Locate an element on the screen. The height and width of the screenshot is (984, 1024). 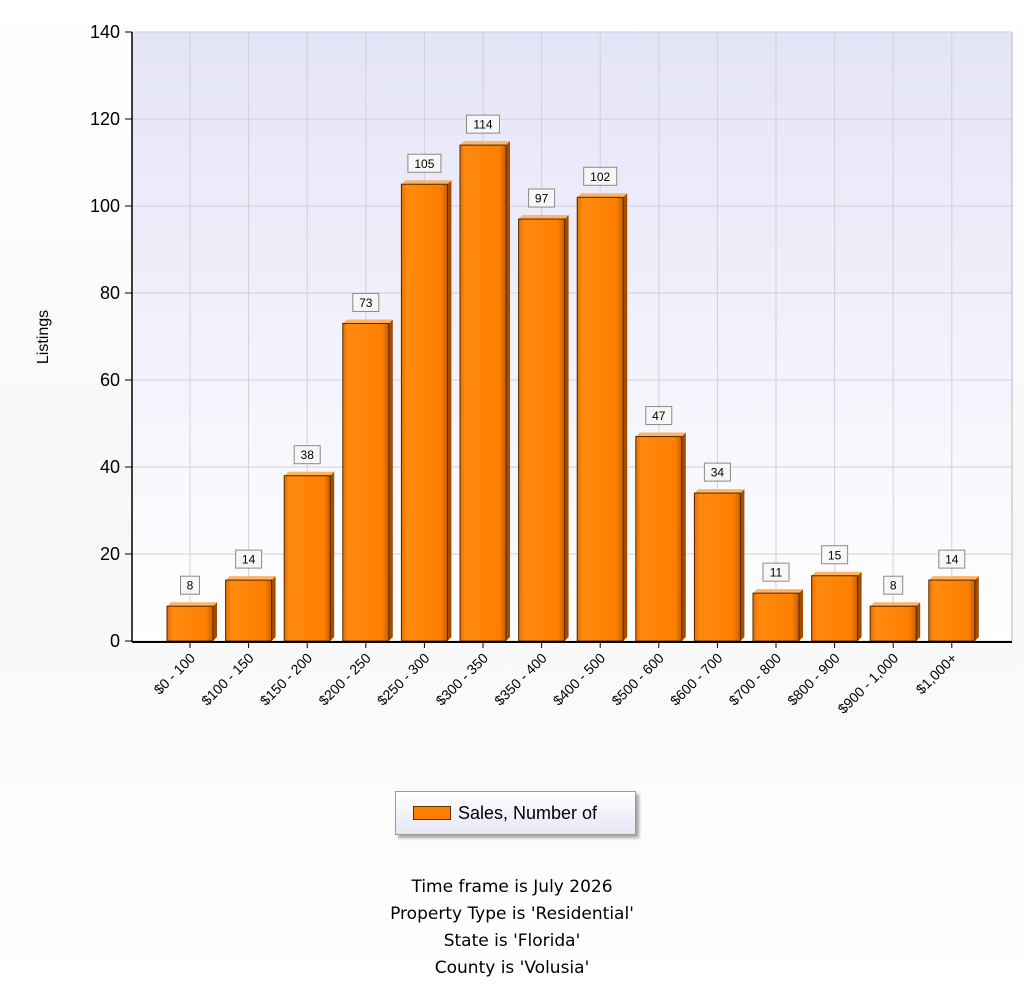
data-label: 73 is located at coordinates (366, 302).